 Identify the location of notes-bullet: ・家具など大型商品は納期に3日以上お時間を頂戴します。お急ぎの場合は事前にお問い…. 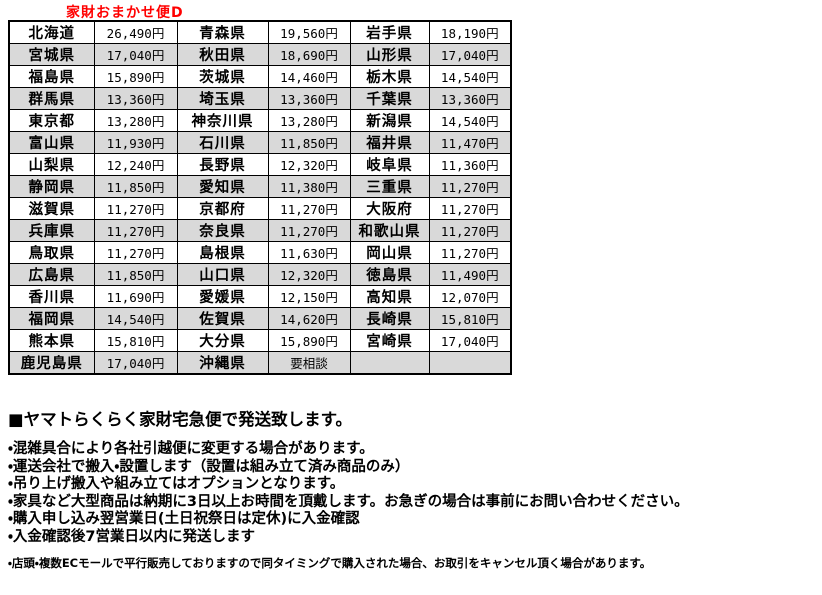
(348, 501).